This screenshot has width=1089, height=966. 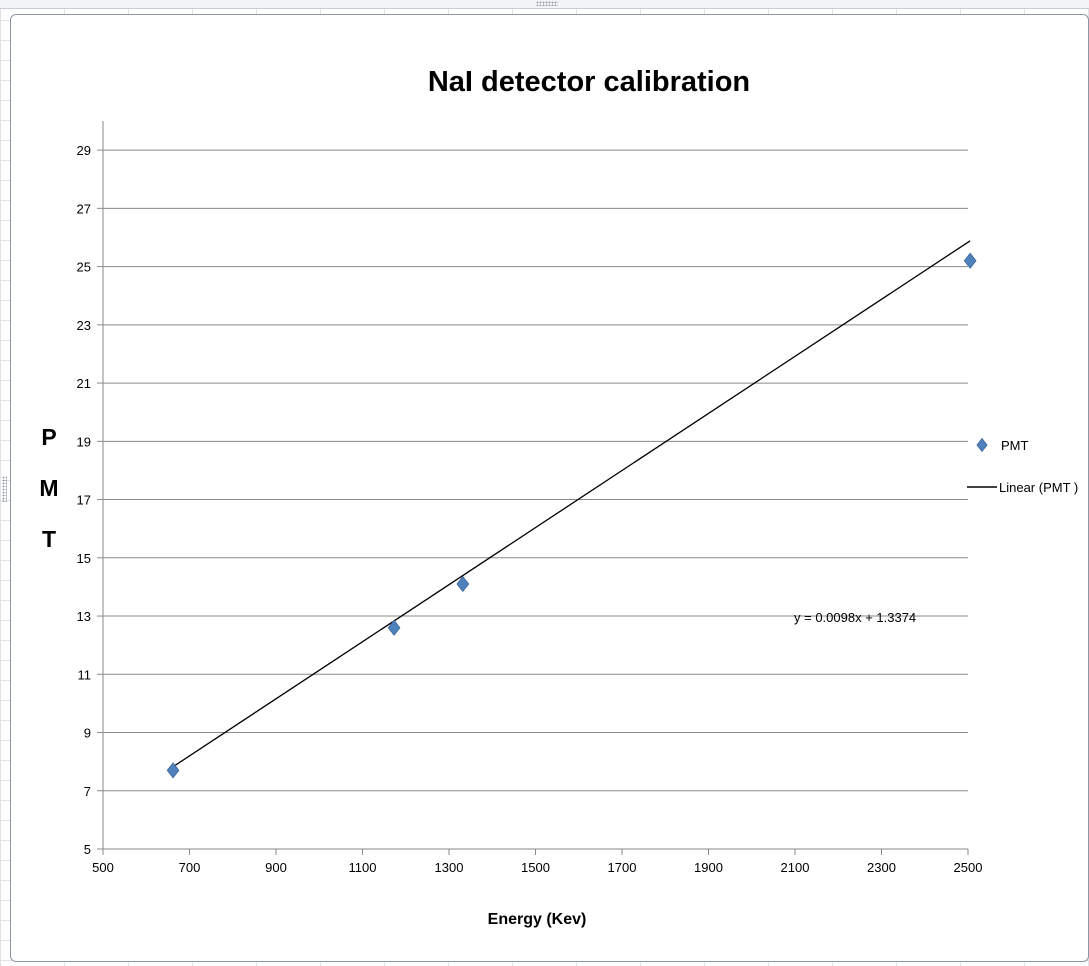 I want to click on resize-grip-left-icon, so click(x=4, y=489).